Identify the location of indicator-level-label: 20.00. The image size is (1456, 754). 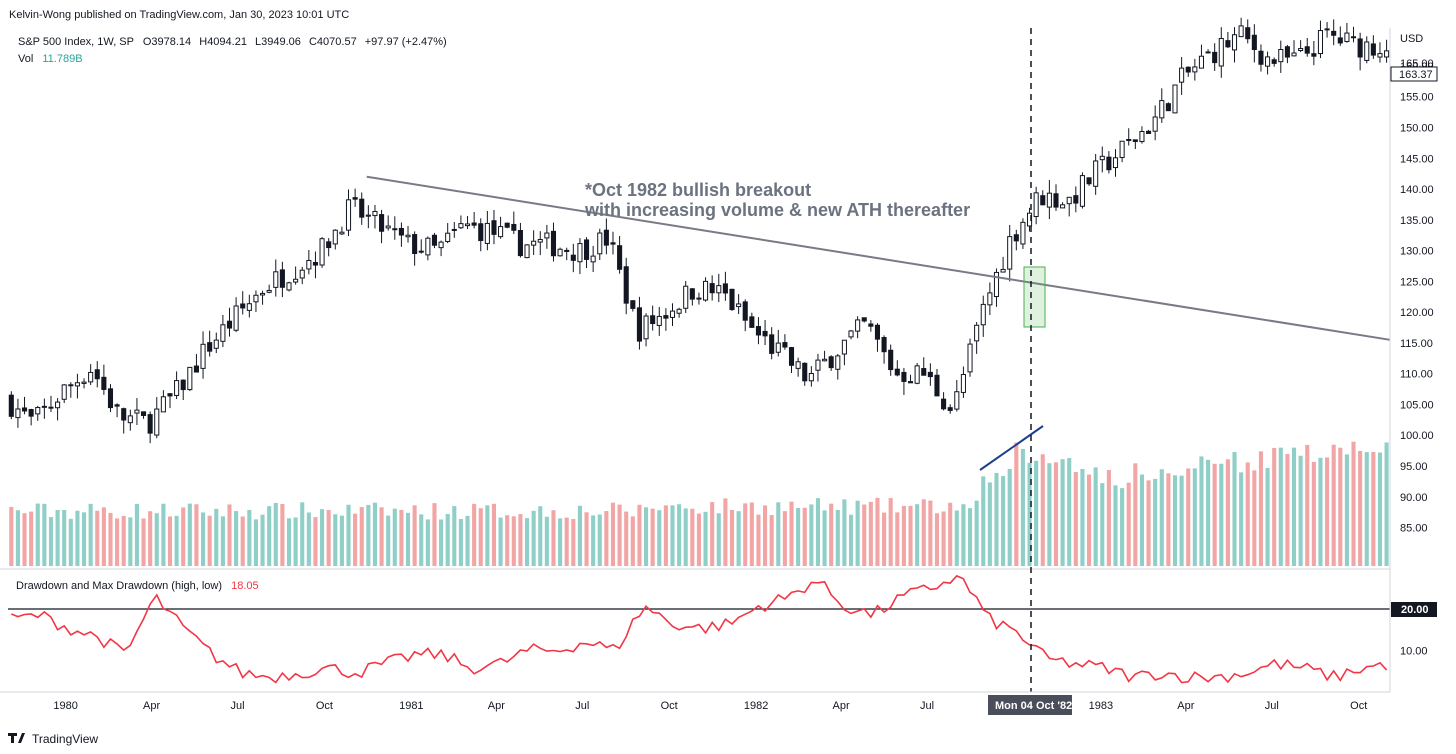
(1415, 610).